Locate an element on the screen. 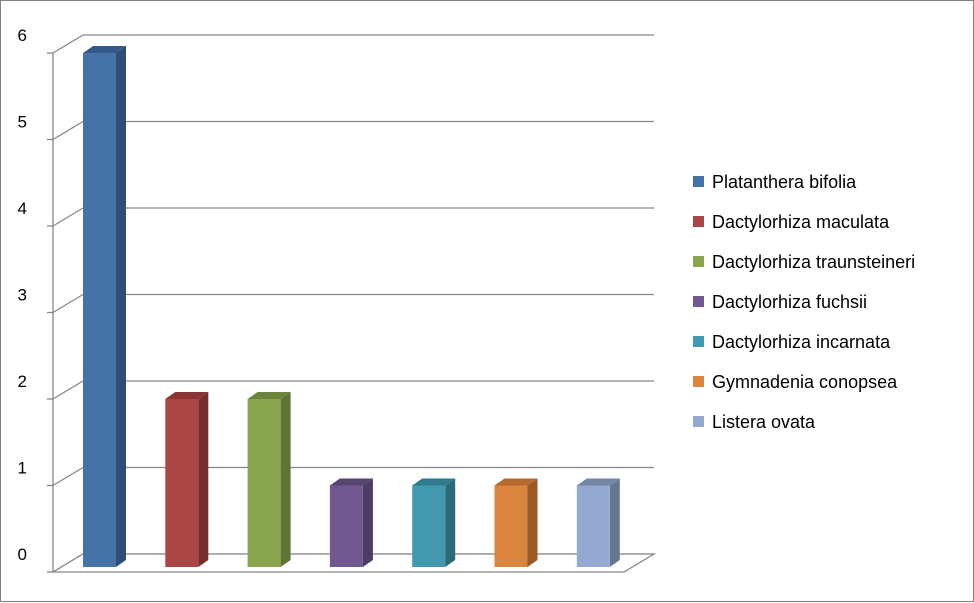 The image size is (974, 603). legend-item: Dactylorhiza fuchsii is located at coordinates (780, 302).